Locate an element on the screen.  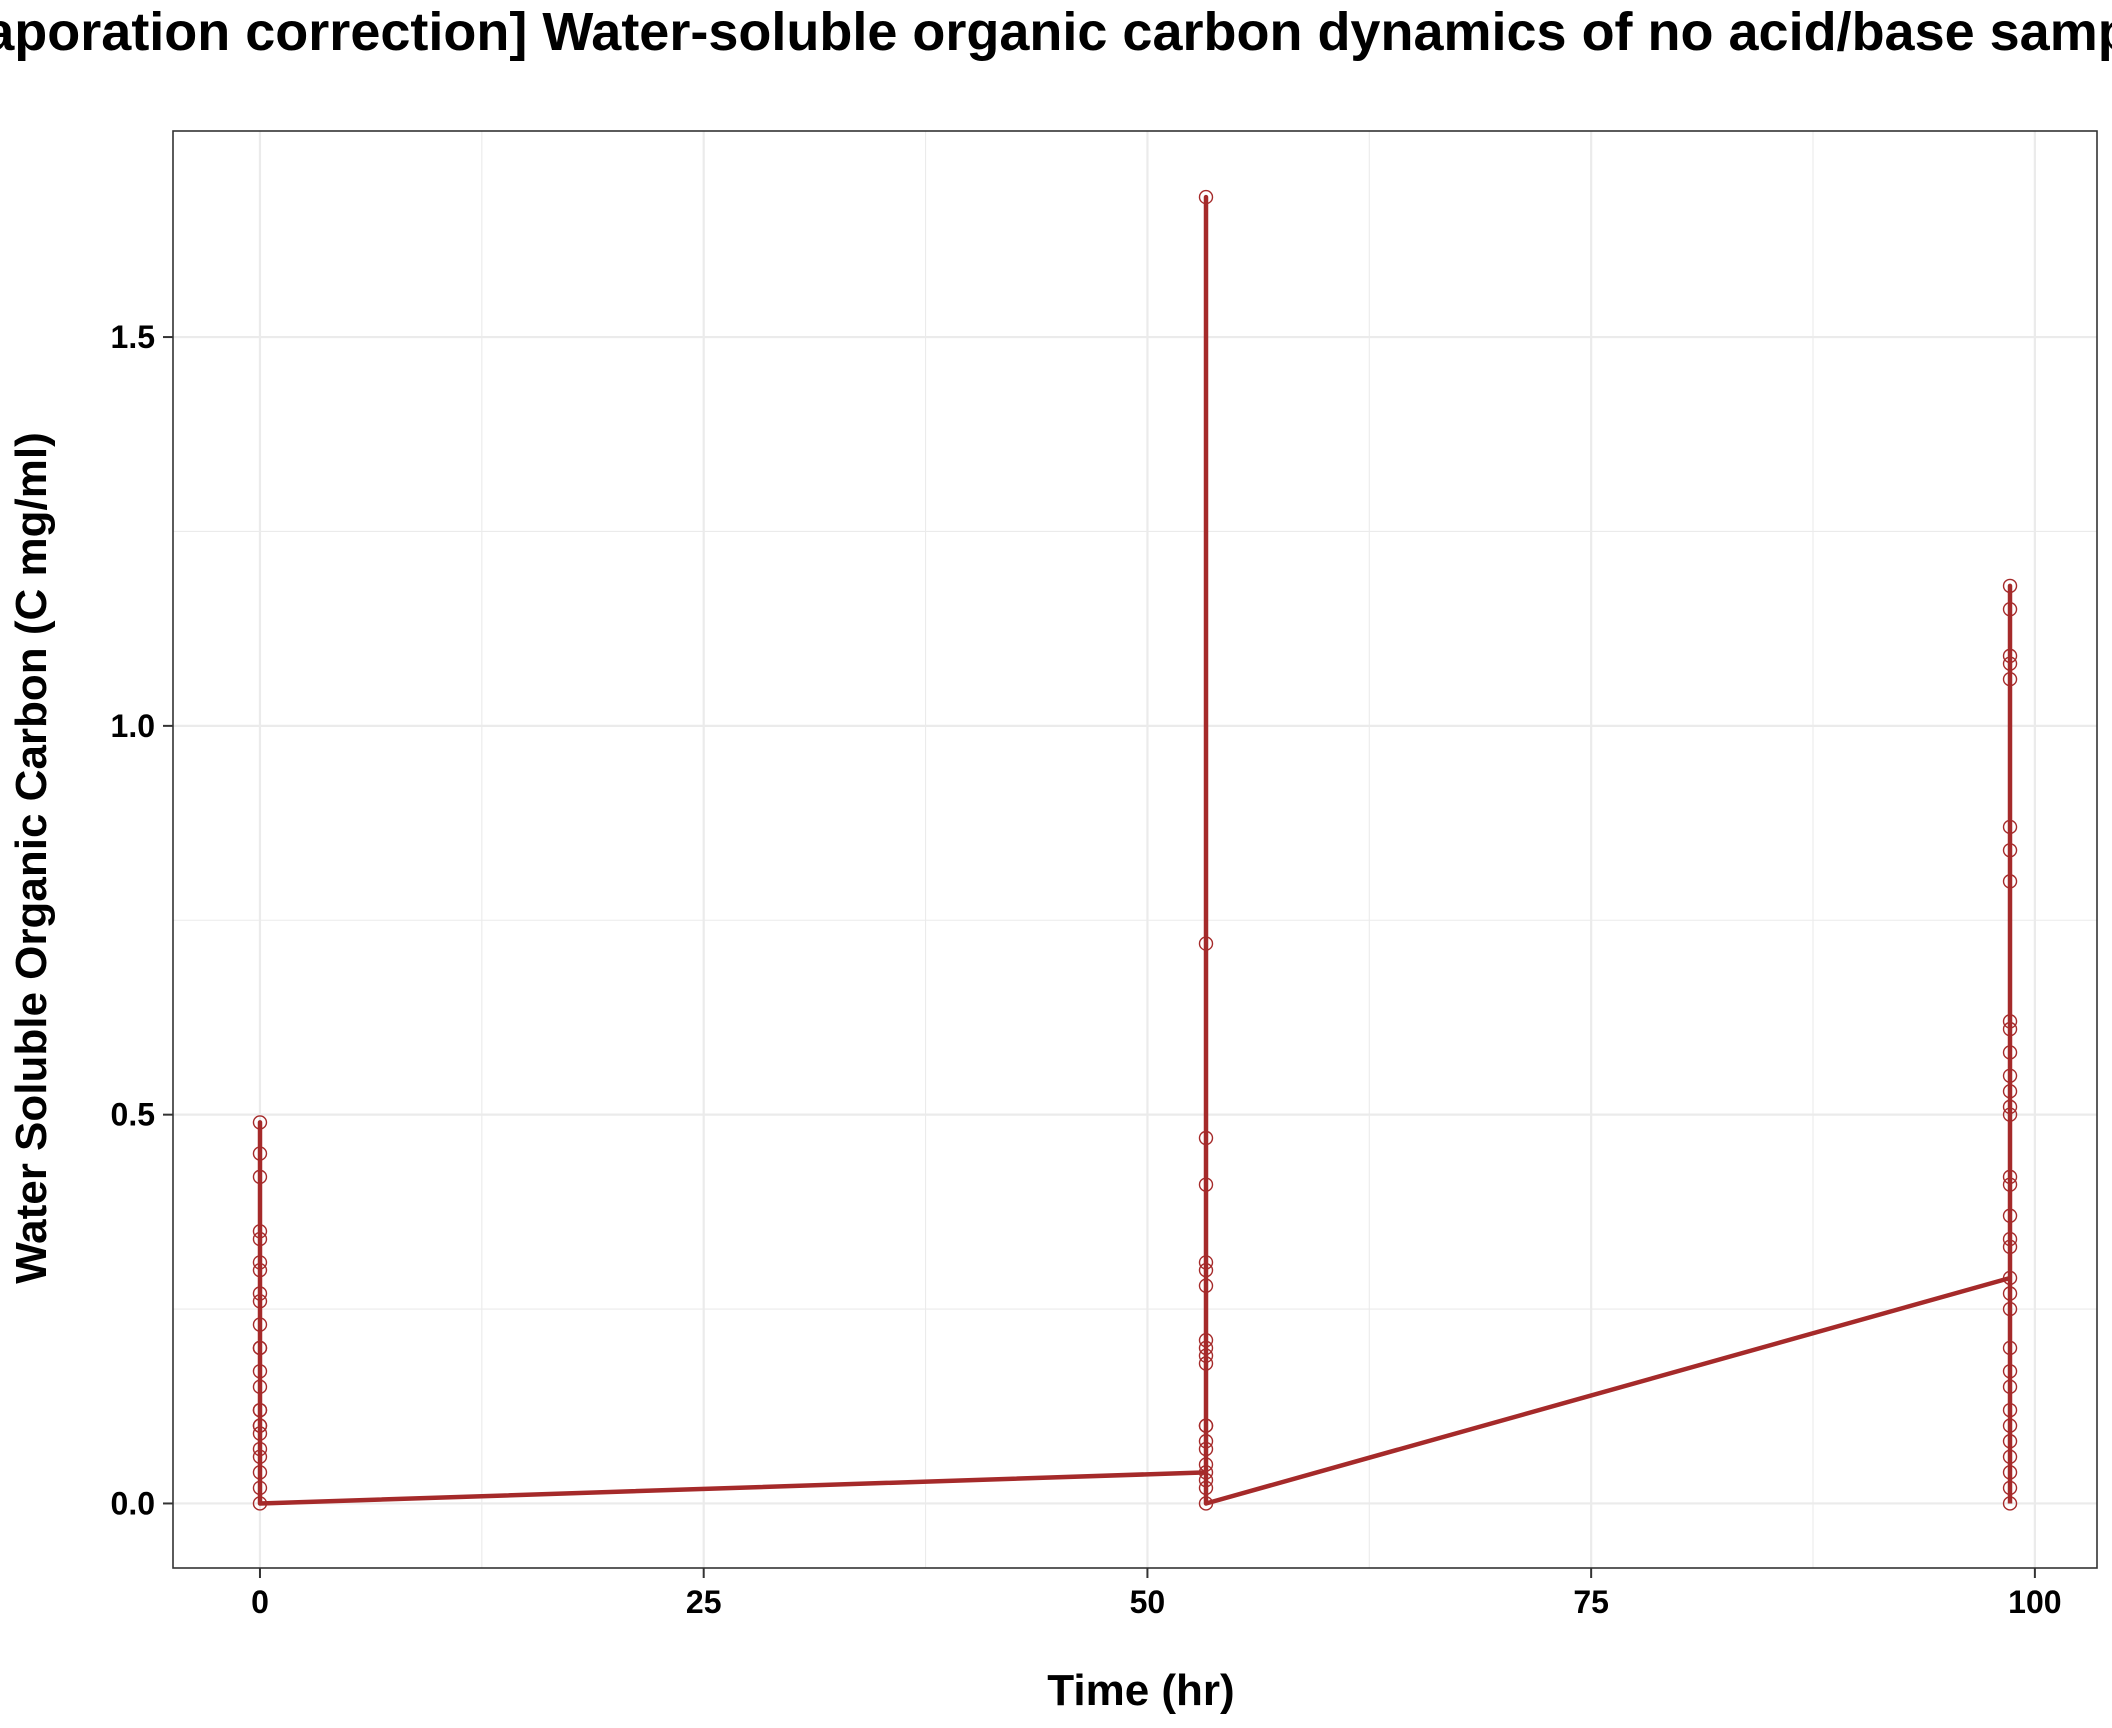
y-axis-title: Water Soluble Organic Carbon (C mg/ml) is located at coordinates (31, 858).